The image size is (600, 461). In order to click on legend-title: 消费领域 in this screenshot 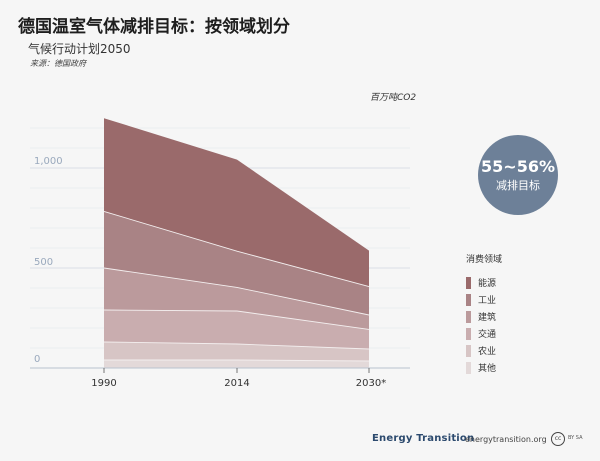, I will do `click(484, 260)`.